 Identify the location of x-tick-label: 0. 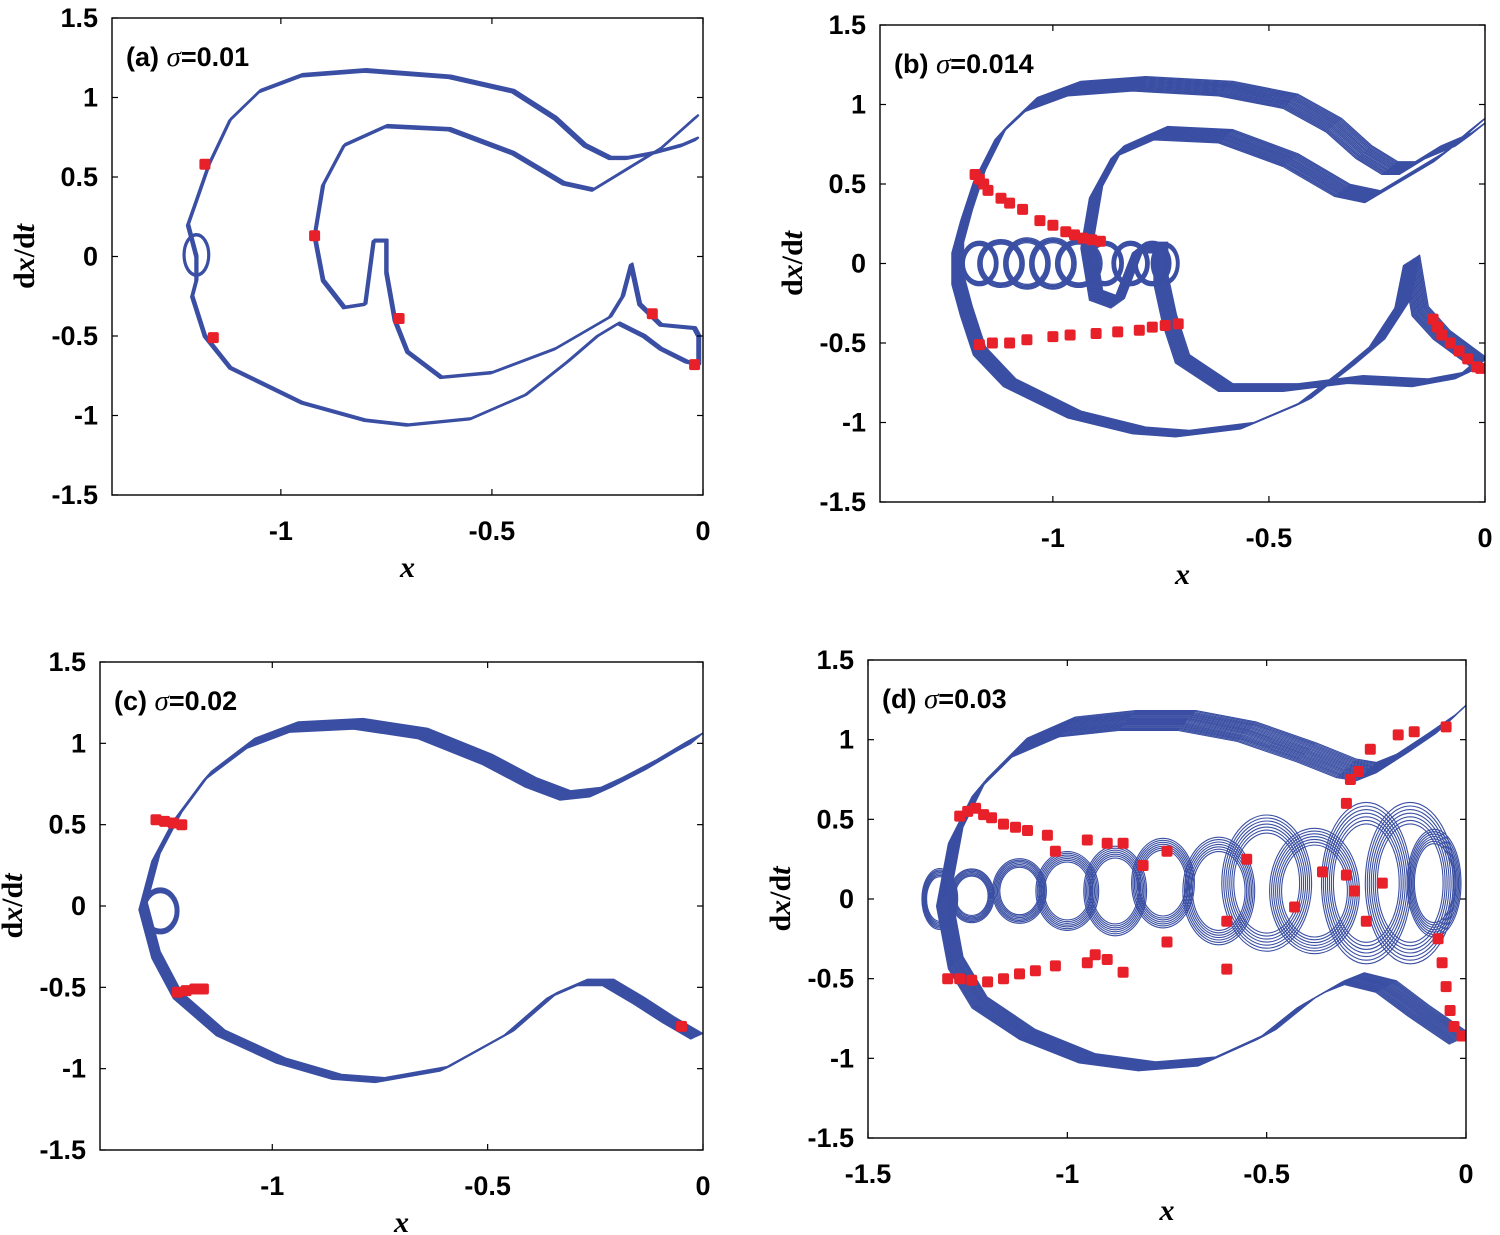
(1484, 538).